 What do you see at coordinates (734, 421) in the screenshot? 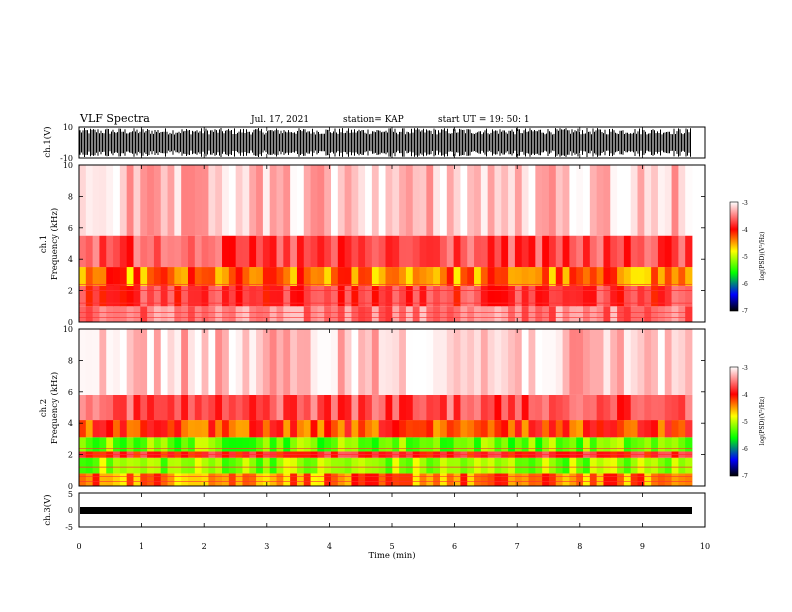
I see `ch2-colorbar-gradient` at bounding box center [734, 421].